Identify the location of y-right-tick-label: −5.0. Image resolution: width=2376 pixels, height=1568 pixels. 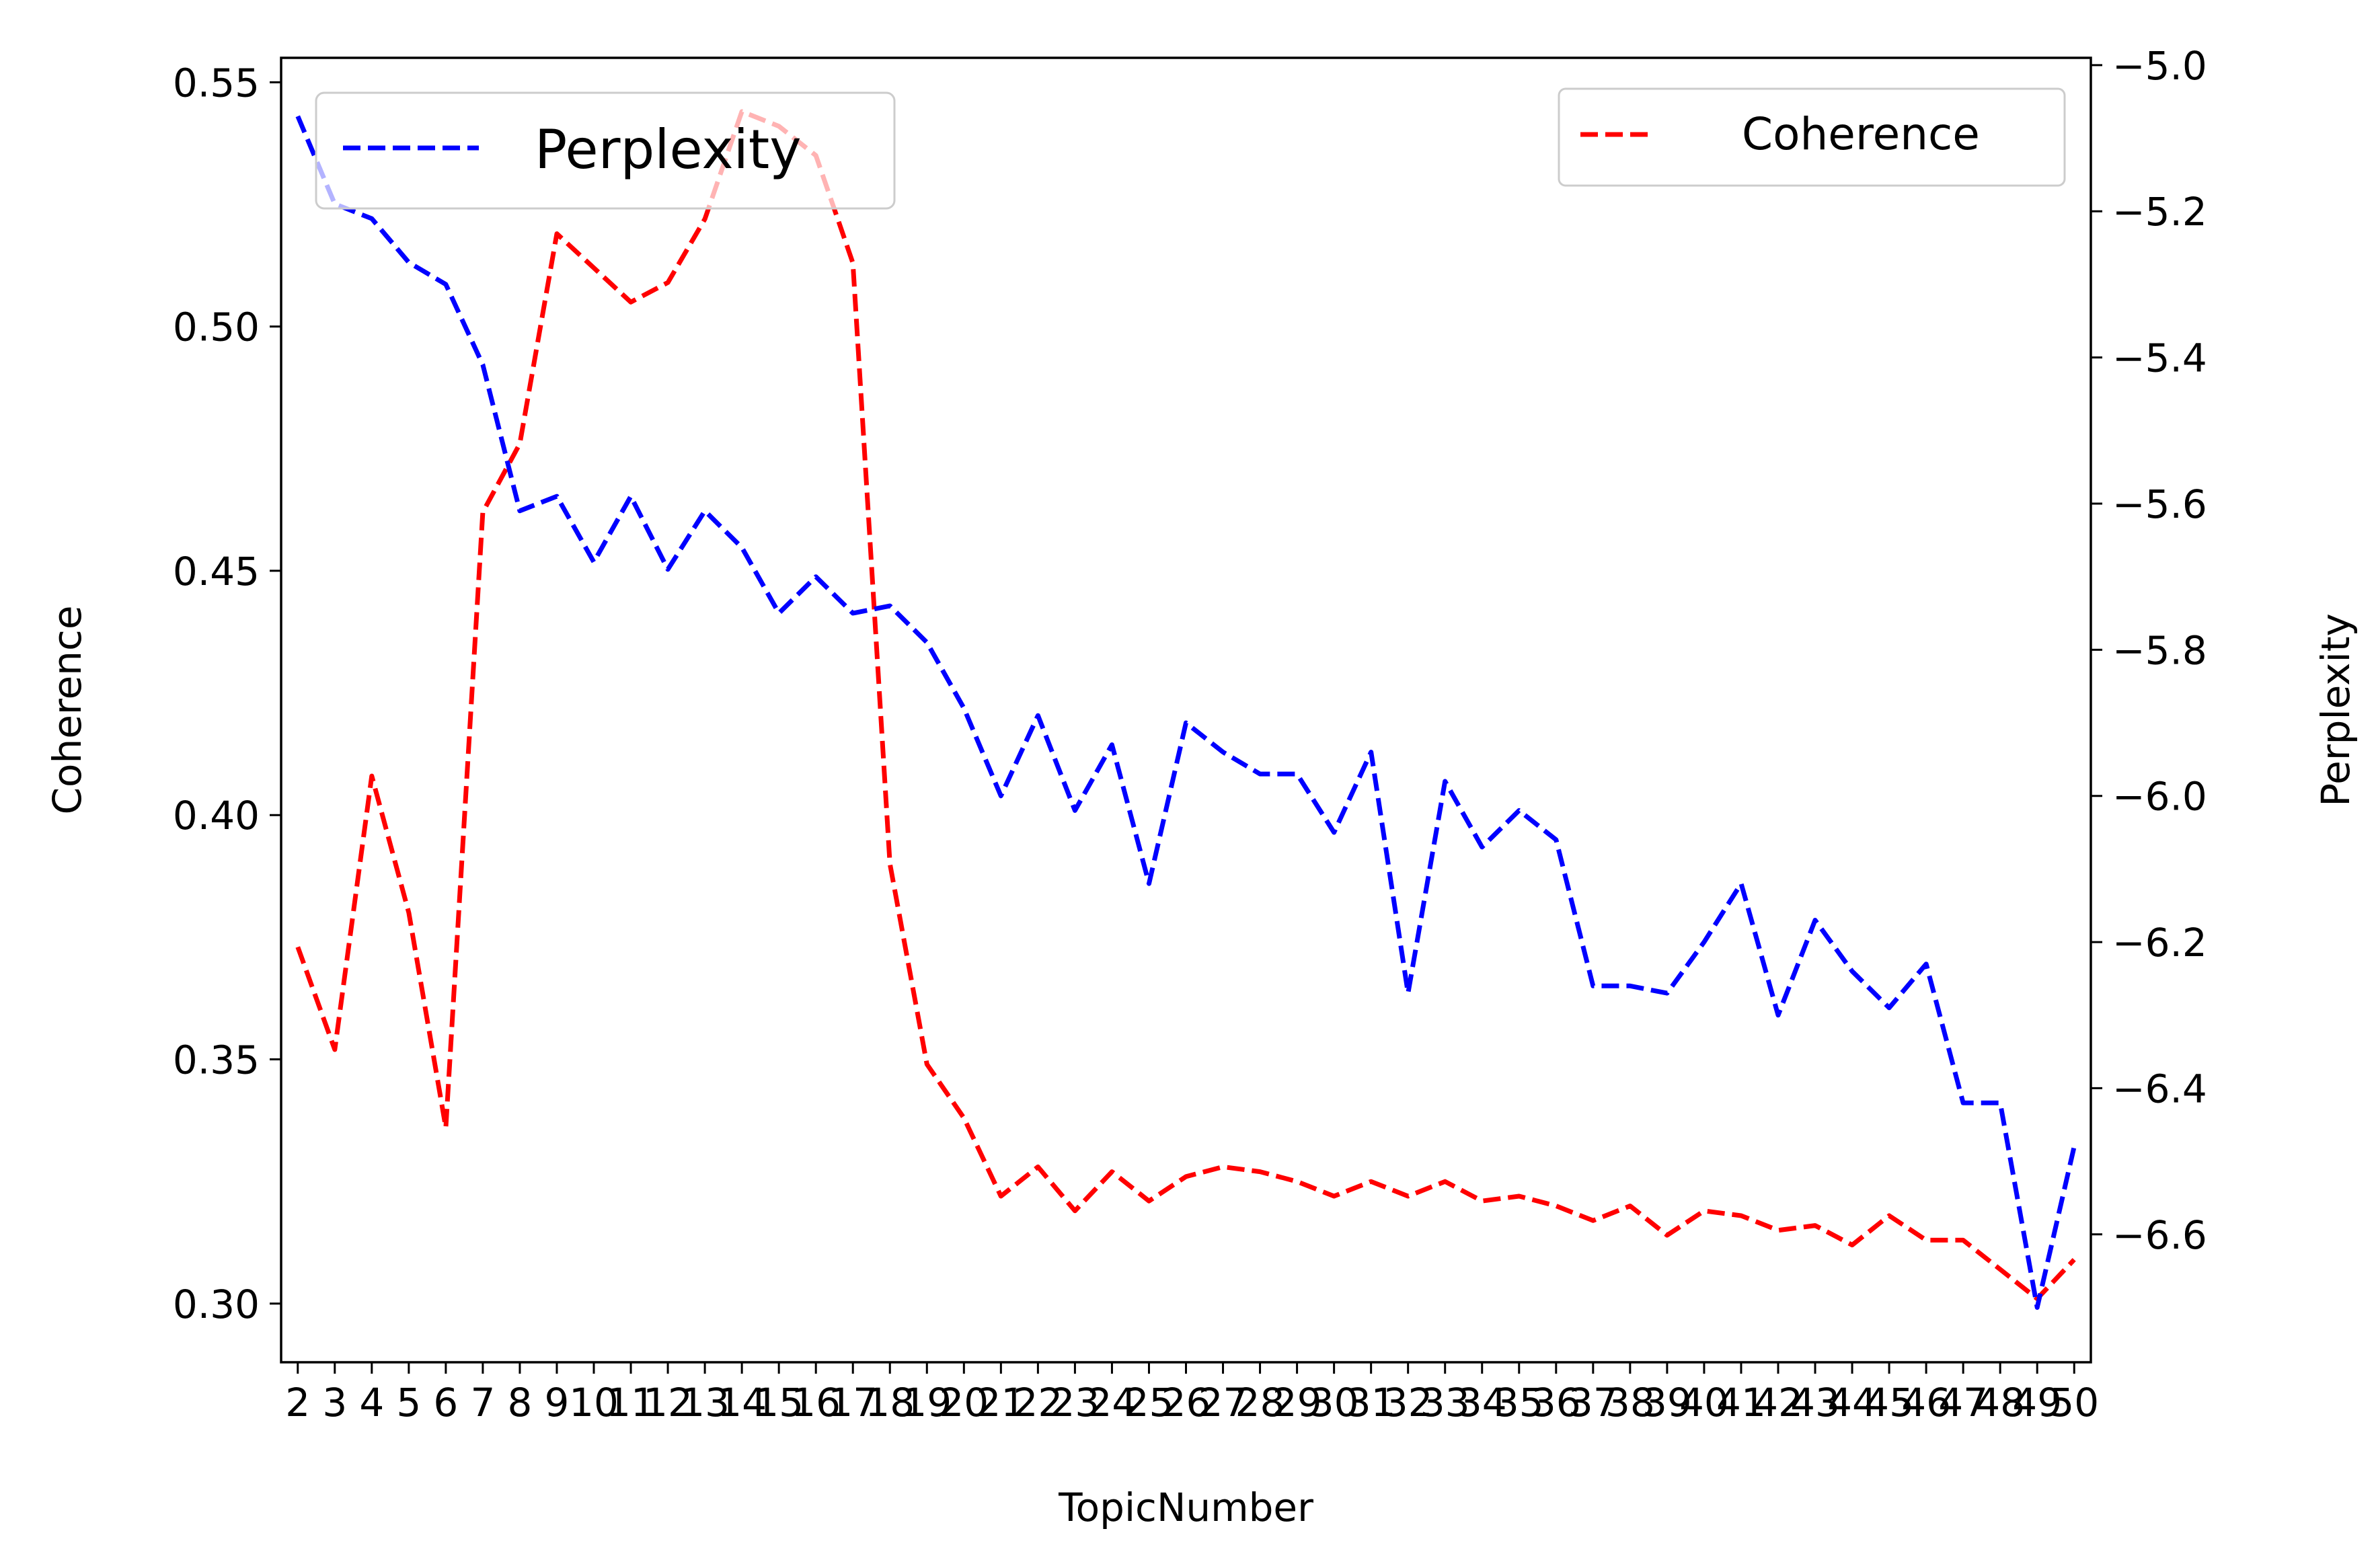
(2159, 66).